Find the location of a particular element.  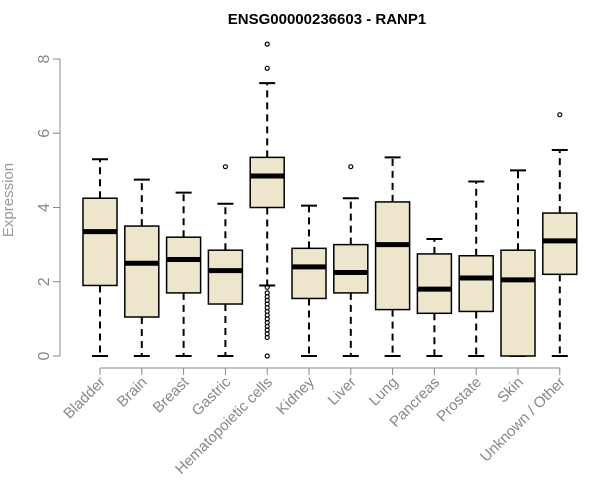

x-tick-label: Kidney is located at coordinates (295, 395).